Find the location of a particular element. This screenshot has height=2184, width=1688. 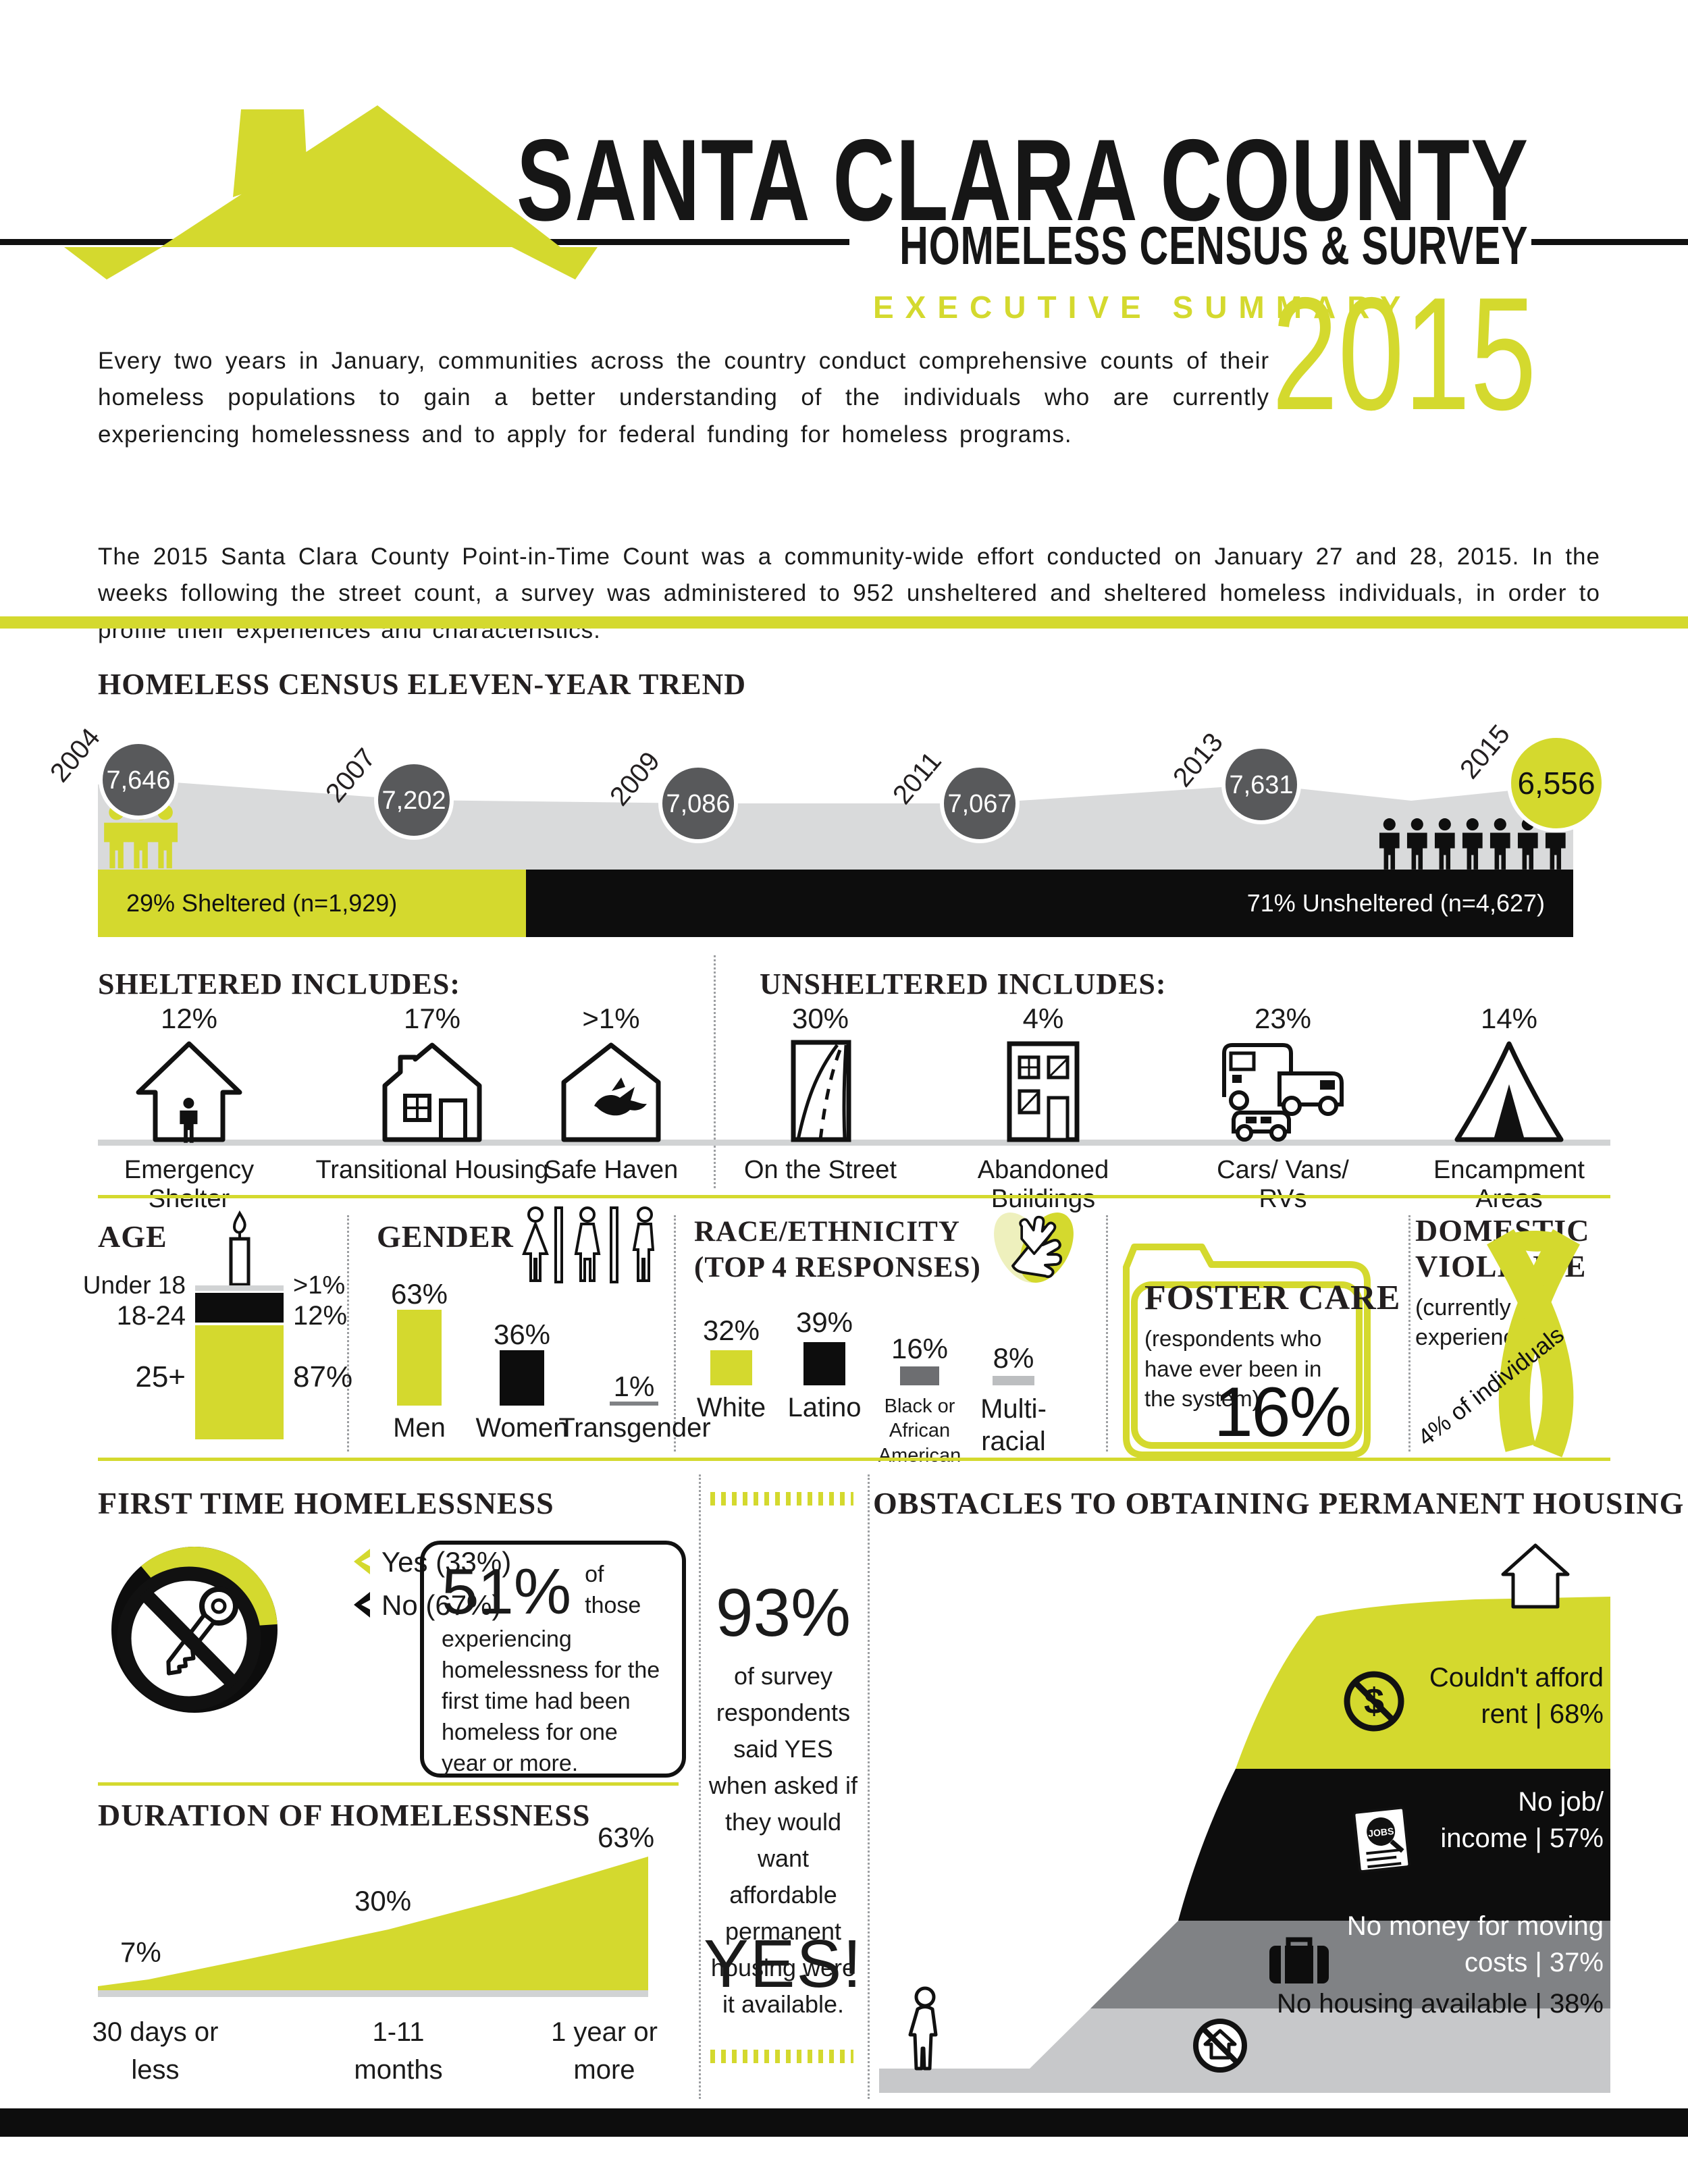

men-pct: 63% is located at coordinates (419, 1294).